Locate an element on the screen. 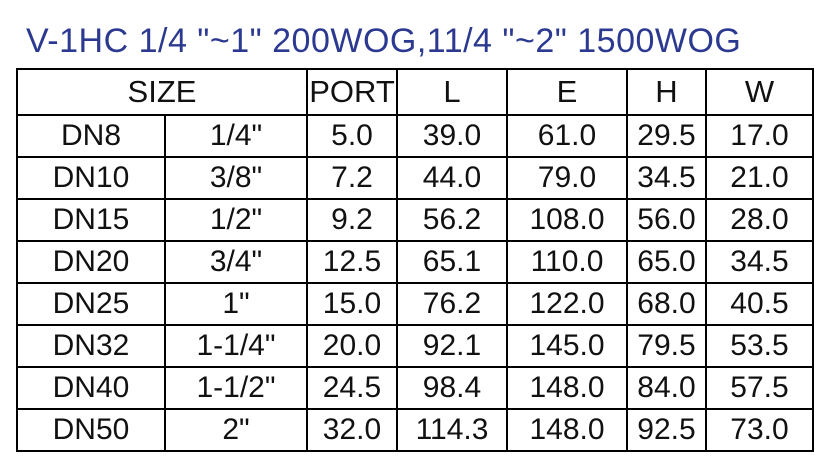 The height and width of the screenshot is (462, 831). cell-size-inch: 3/8" is located at coordinates (236, 178).